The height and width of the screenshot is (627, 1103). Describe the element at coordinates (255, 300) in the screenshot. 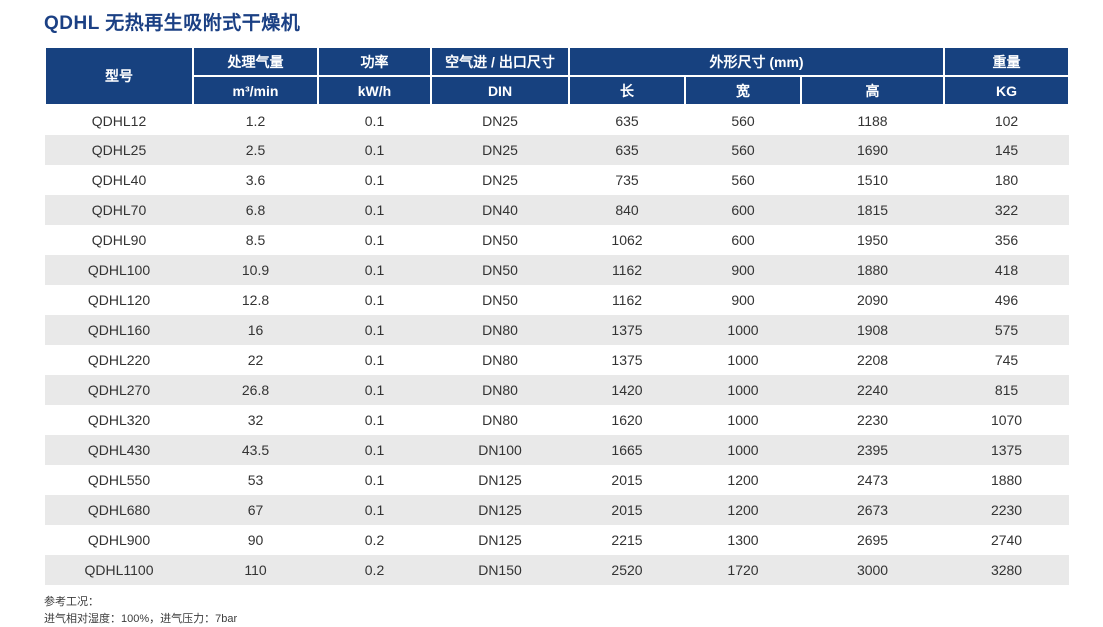

I see `cell-flow: 12.8` at that location.